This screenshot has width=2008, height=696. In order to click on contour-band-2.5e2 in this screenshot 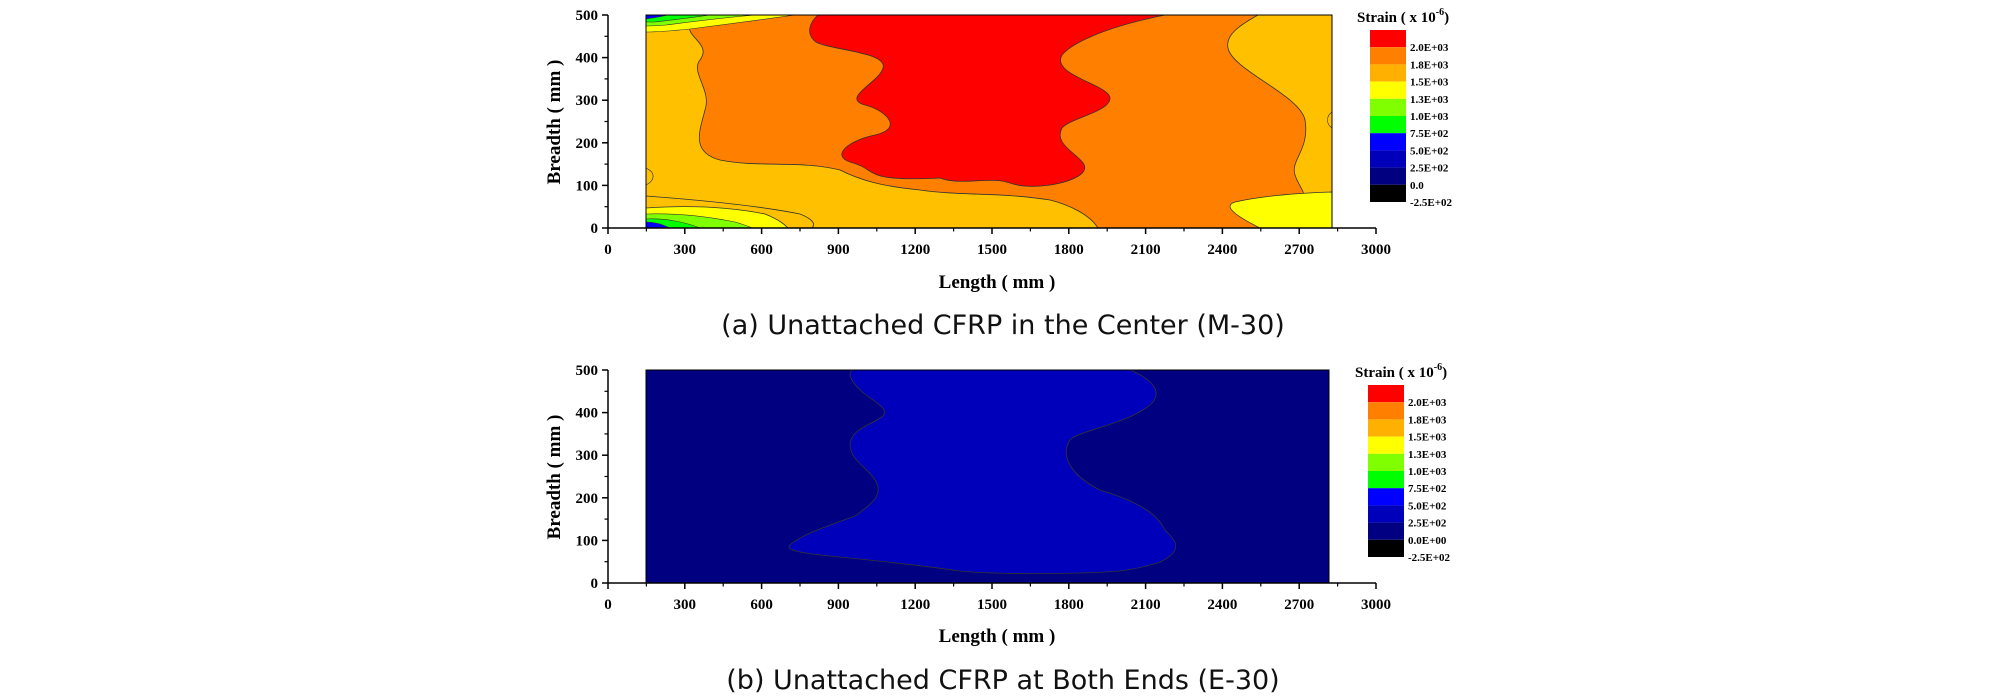, I will do `click(982, 472)`.